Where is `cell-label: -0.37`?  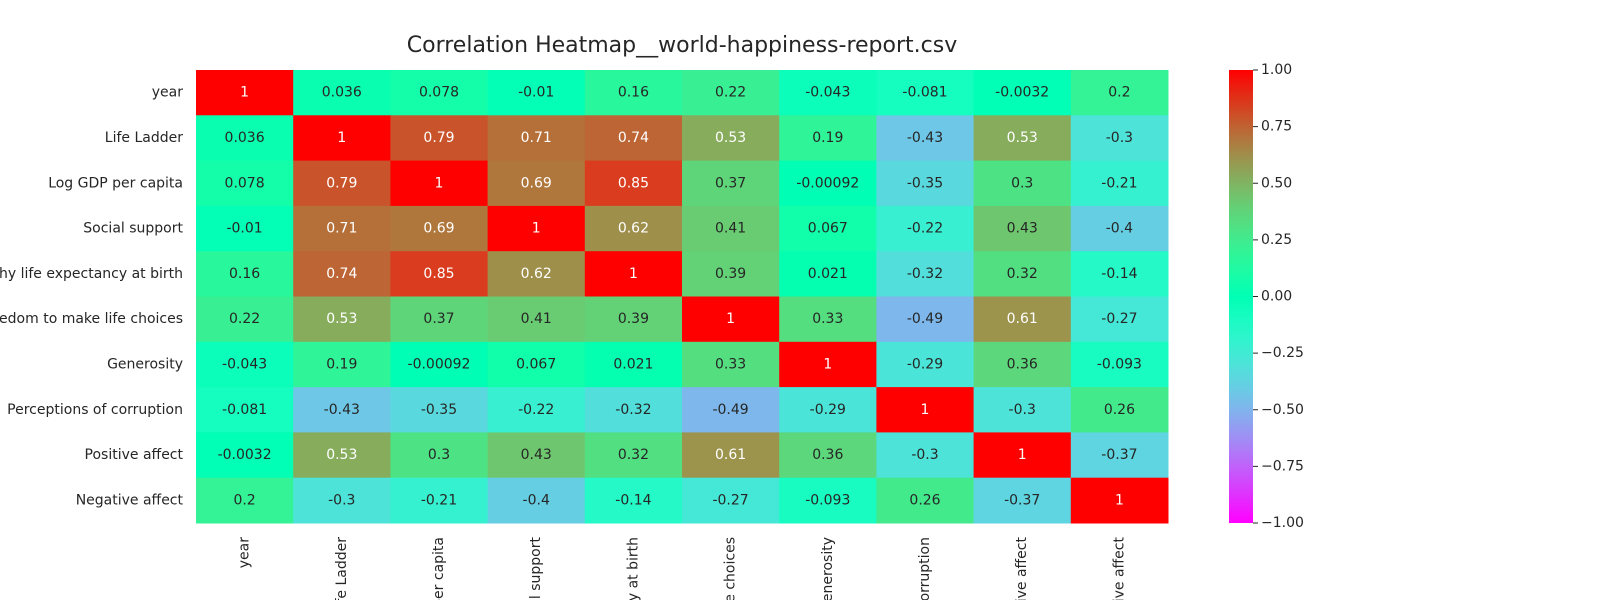
cell-label: -0.37 is located at coordinates (1119, 455).